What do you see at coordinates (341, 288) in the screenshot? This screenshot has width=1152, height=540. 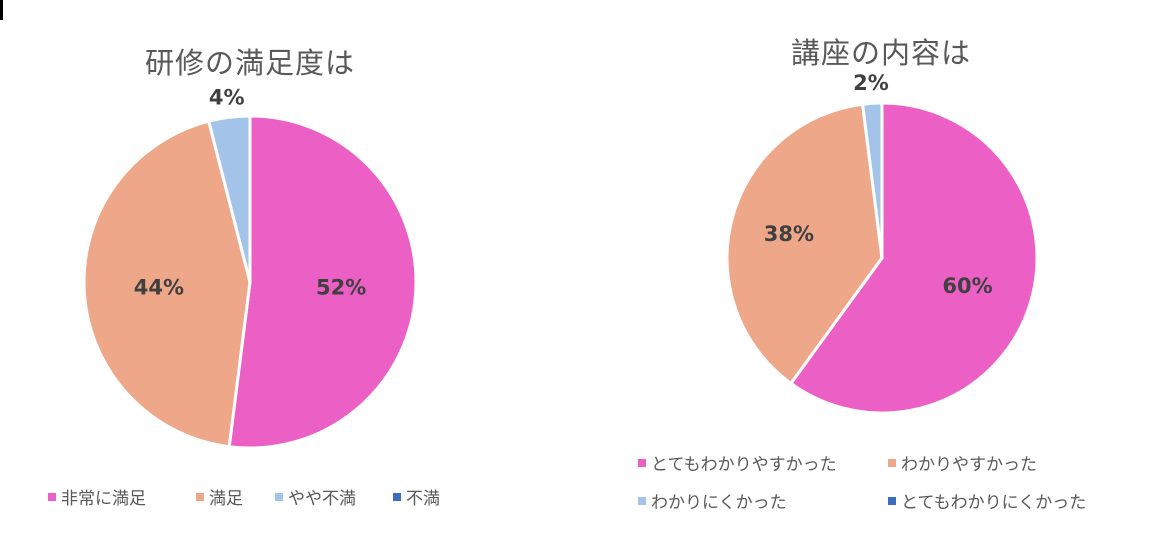 I see `data-label: 52%` at bounding box center [341, 288].